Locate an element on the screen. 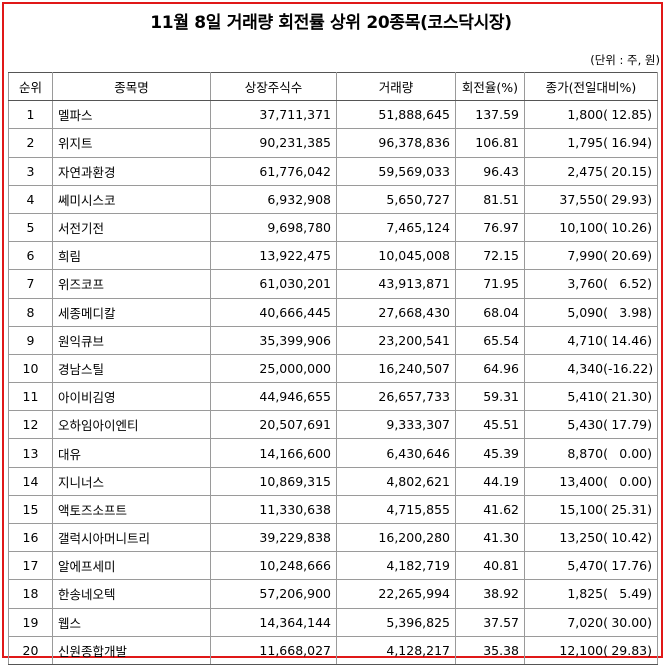  cell-shares: 14,364,144 is located at coordinates (273, 622).